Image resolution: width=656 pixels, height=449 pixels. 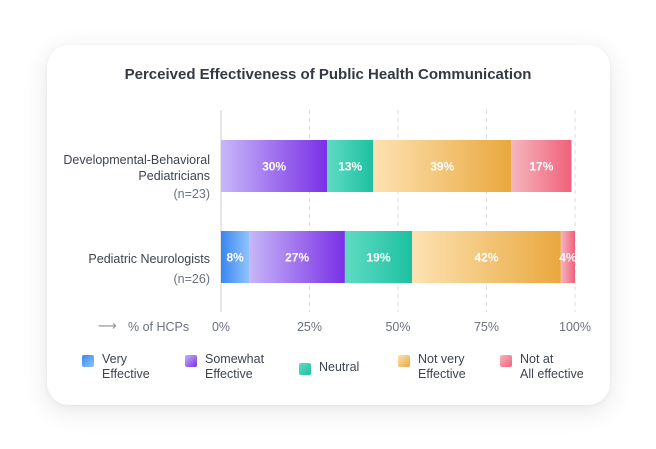 I want to click on bar-data-label: 17%, so click(x=541, y=167).